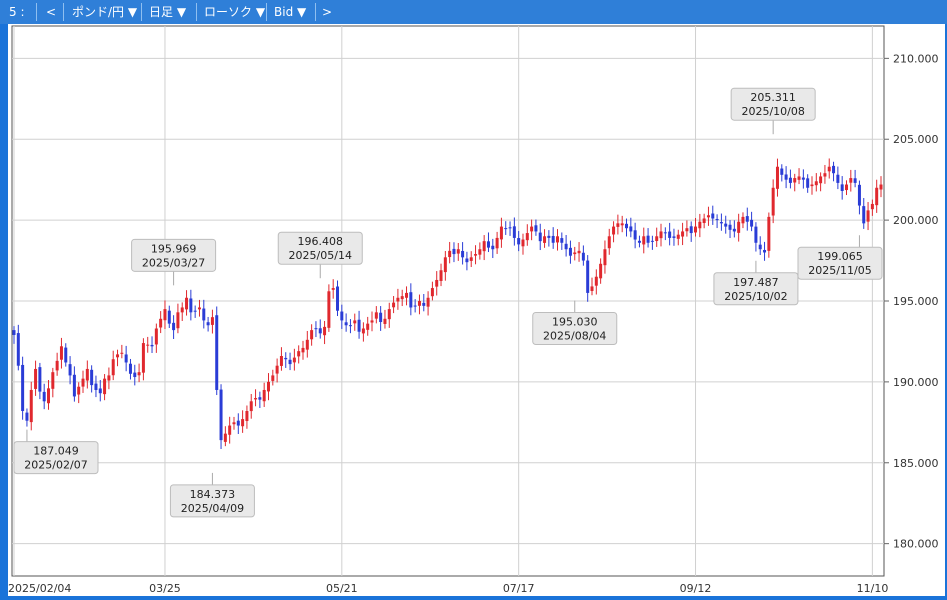 The height and width of the screenshot is (600, 947). I want to click on y-tick-label: 205.000, so click(916, 139).